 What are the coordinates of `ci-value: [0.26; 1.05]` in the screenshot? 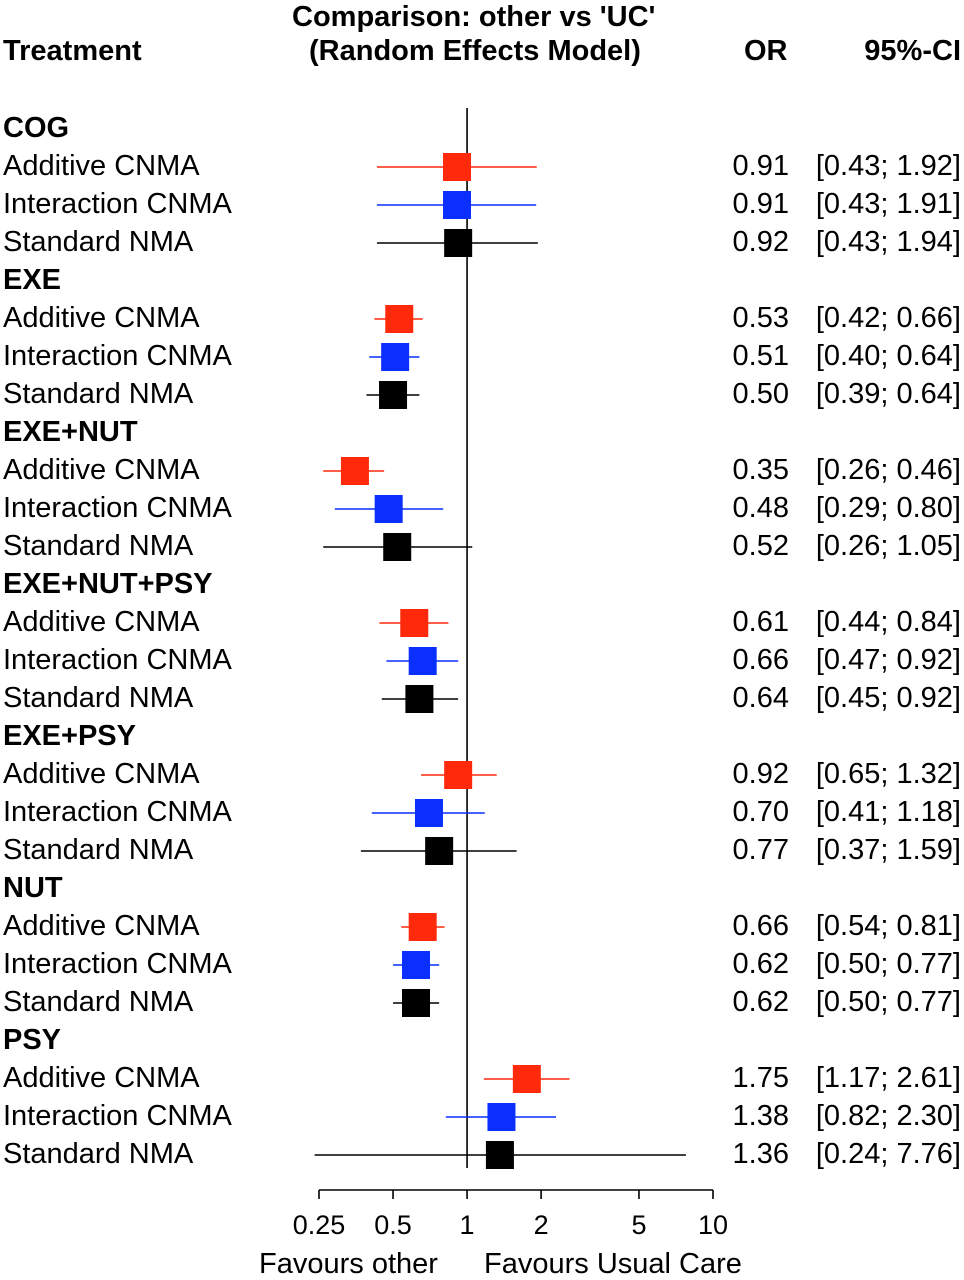 It's located at (888, 546).